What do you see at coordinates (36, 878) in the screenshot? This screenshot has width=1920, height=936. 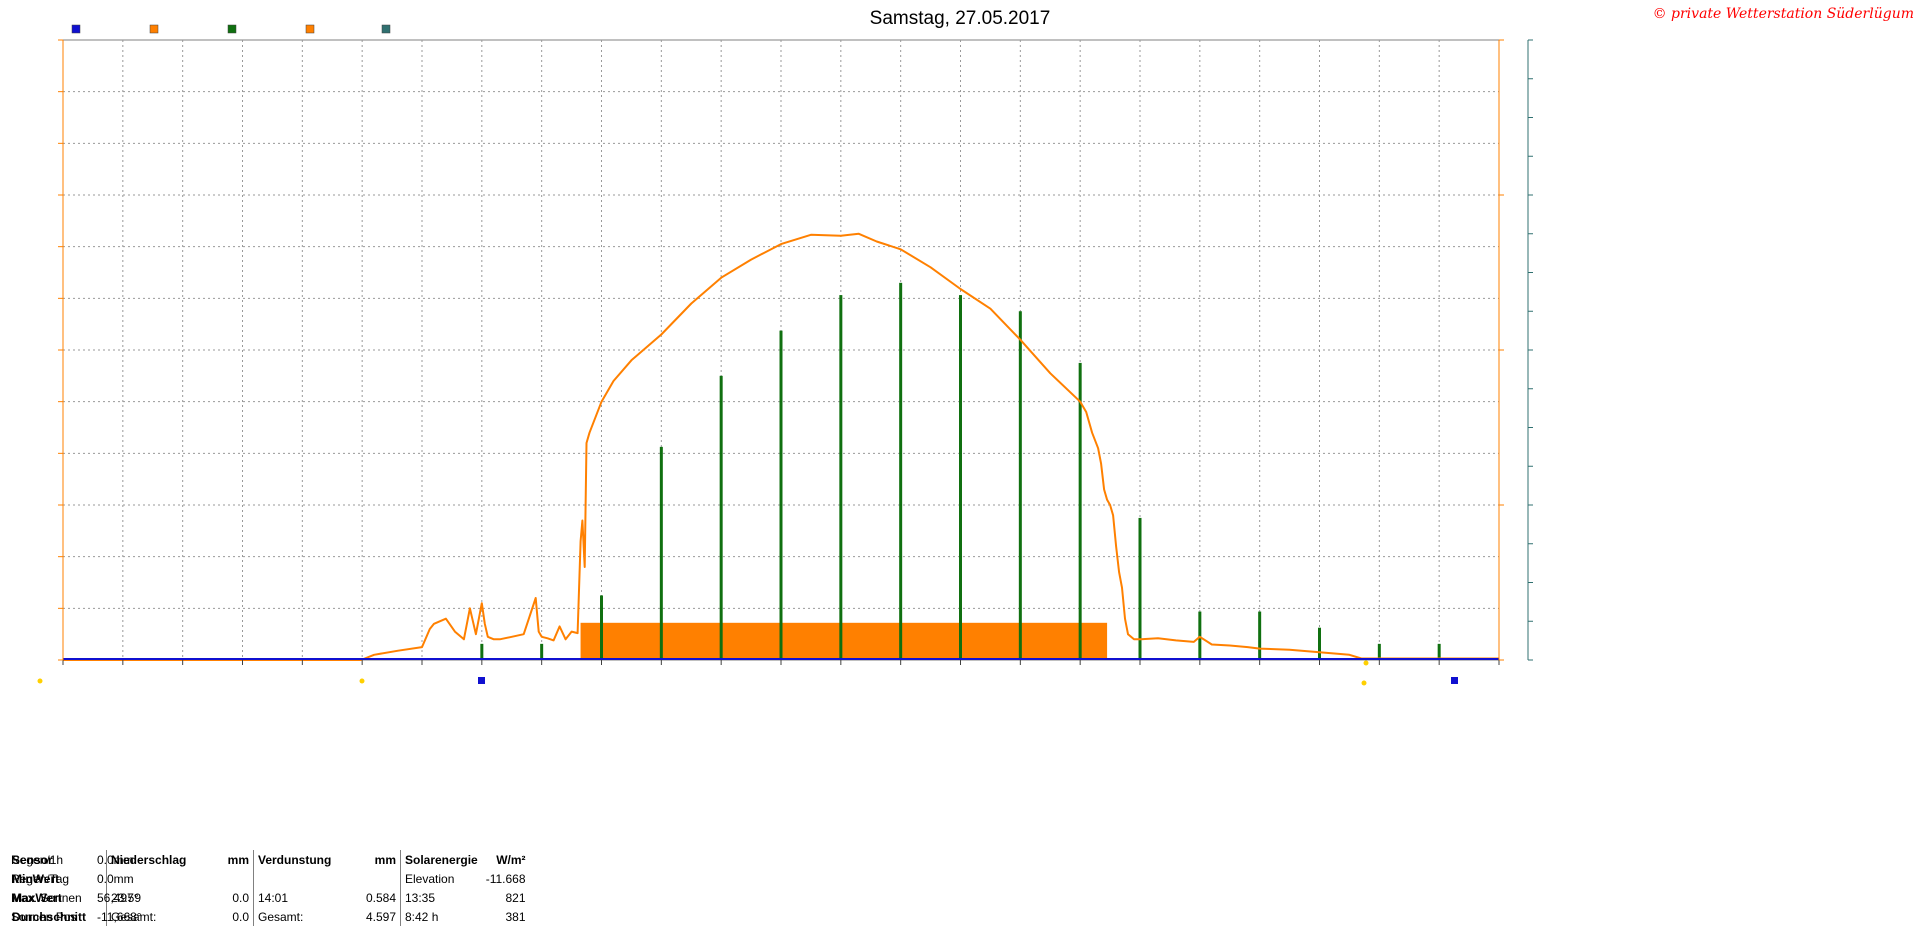 I see `row-label: MinWert` at bounding box center [36, 878].